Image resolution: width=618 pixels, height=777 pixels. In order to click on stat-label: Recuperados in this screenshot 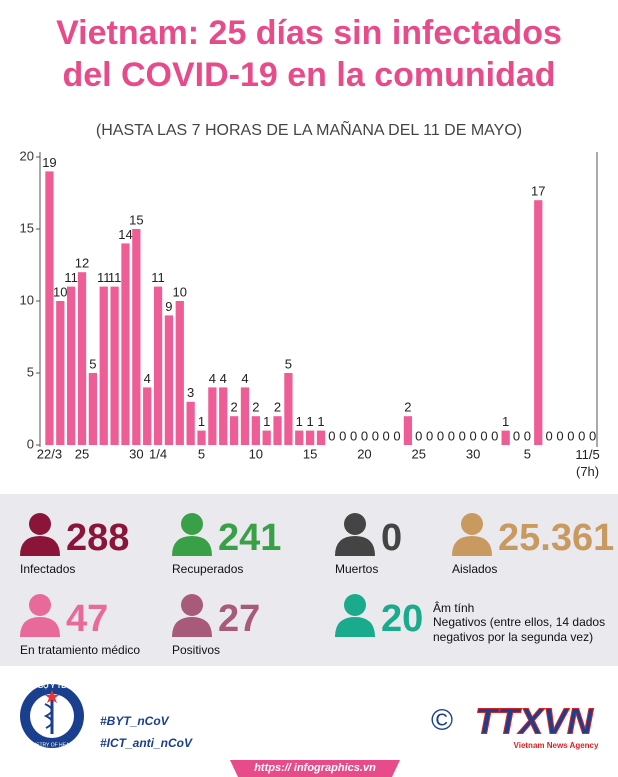, I will do `click(208, 569)`.